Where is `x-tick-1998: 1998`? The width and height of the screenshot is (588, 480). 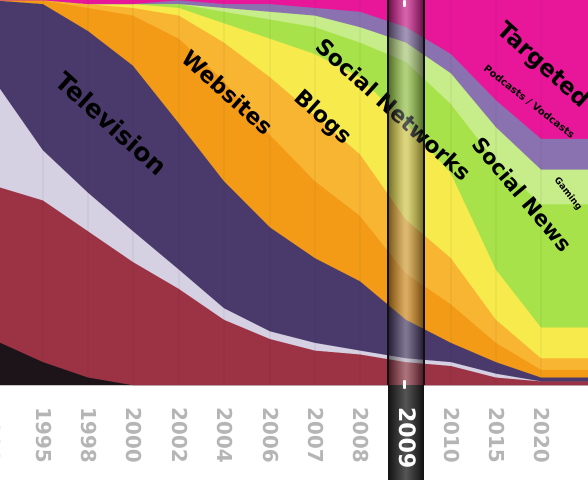 x-tick-1998: 1998 is located at coordinates (88, 435).